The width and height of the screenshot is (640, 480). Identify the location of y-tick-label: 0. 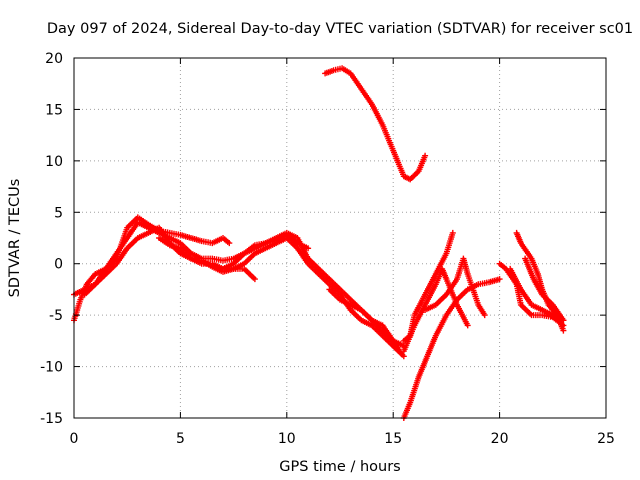
(58, 265).